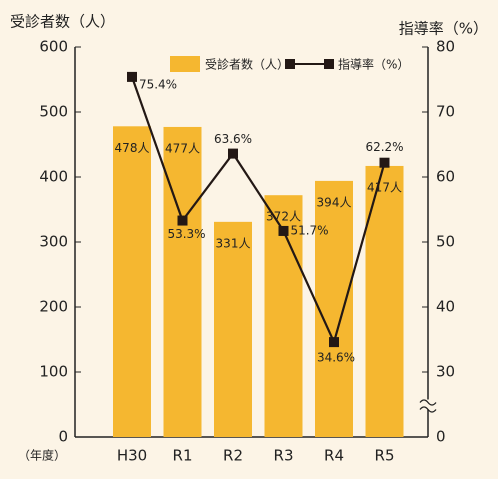 The width and height of the screenshot is (498, 479). I want to click on axis-break, so click(428, 406).